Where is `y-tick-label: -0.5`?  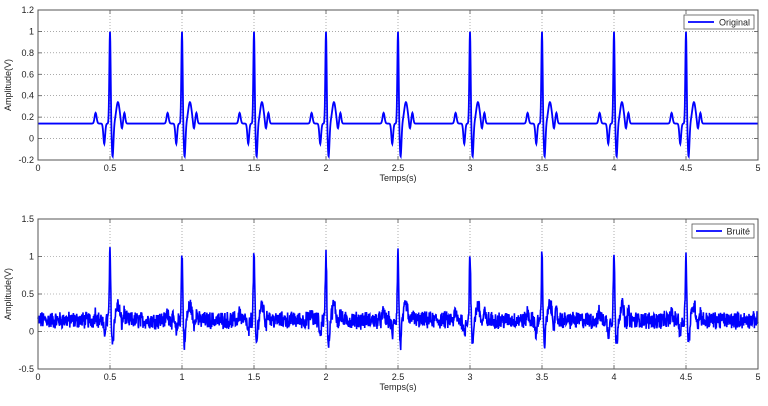
y-tick-label: -0.5 is located at coordinates (26, 369).